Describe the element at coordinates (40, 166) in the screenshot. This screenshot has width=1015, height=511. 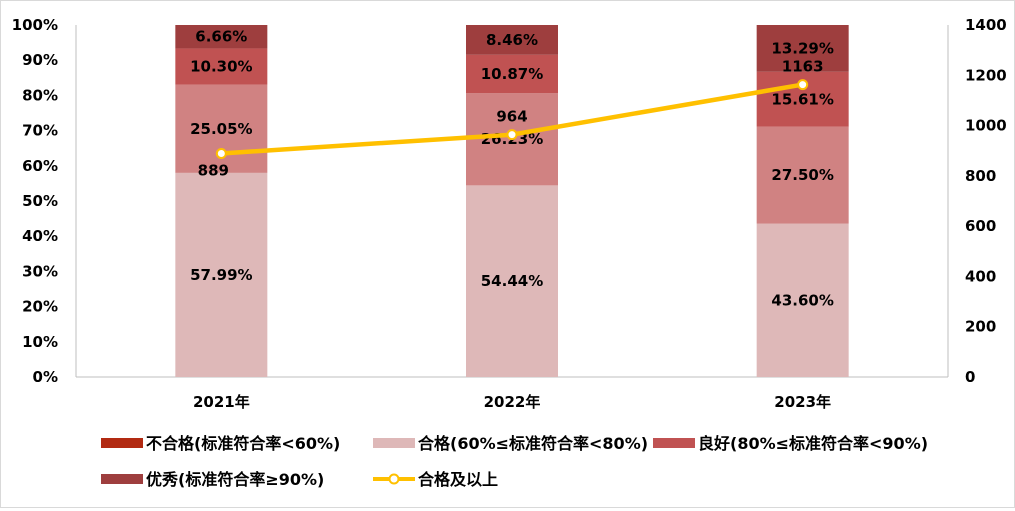
I see `left-tick-label: 60%` at that location.